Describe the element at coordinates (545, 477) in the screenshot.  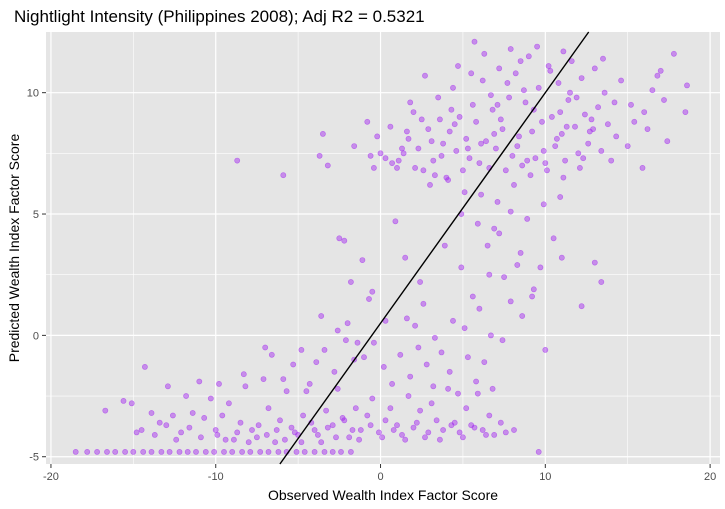
I see `x-tick-label: 10` at that location.